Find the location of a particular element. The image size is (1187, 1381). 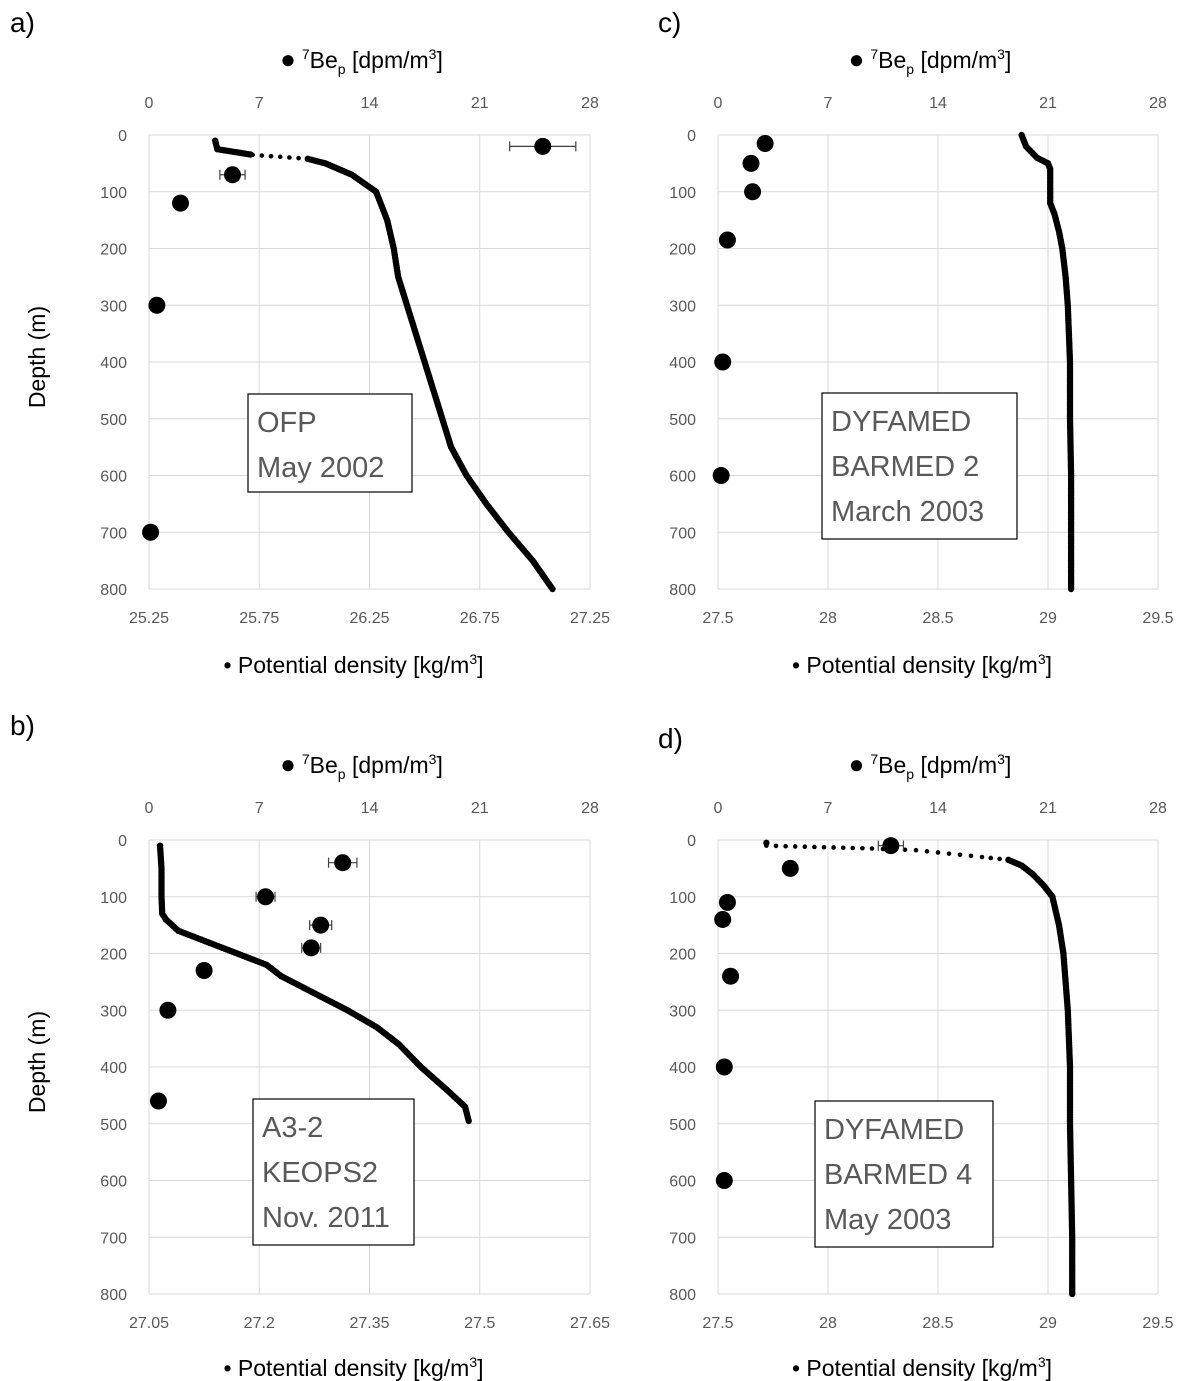

annotation-line: March 2003 is located at coordinates (907, 512).